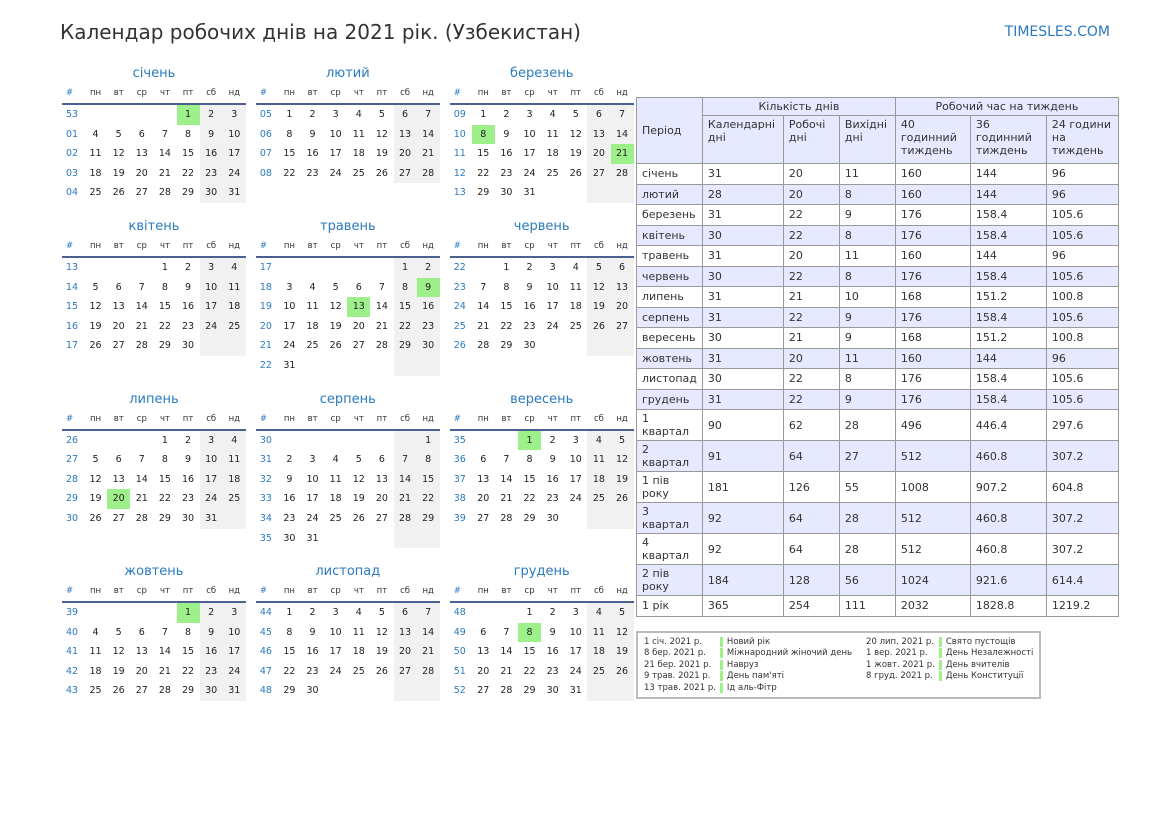 The image size is (1169, 827). I want to click on day-cell: 13, so click(405, 632).